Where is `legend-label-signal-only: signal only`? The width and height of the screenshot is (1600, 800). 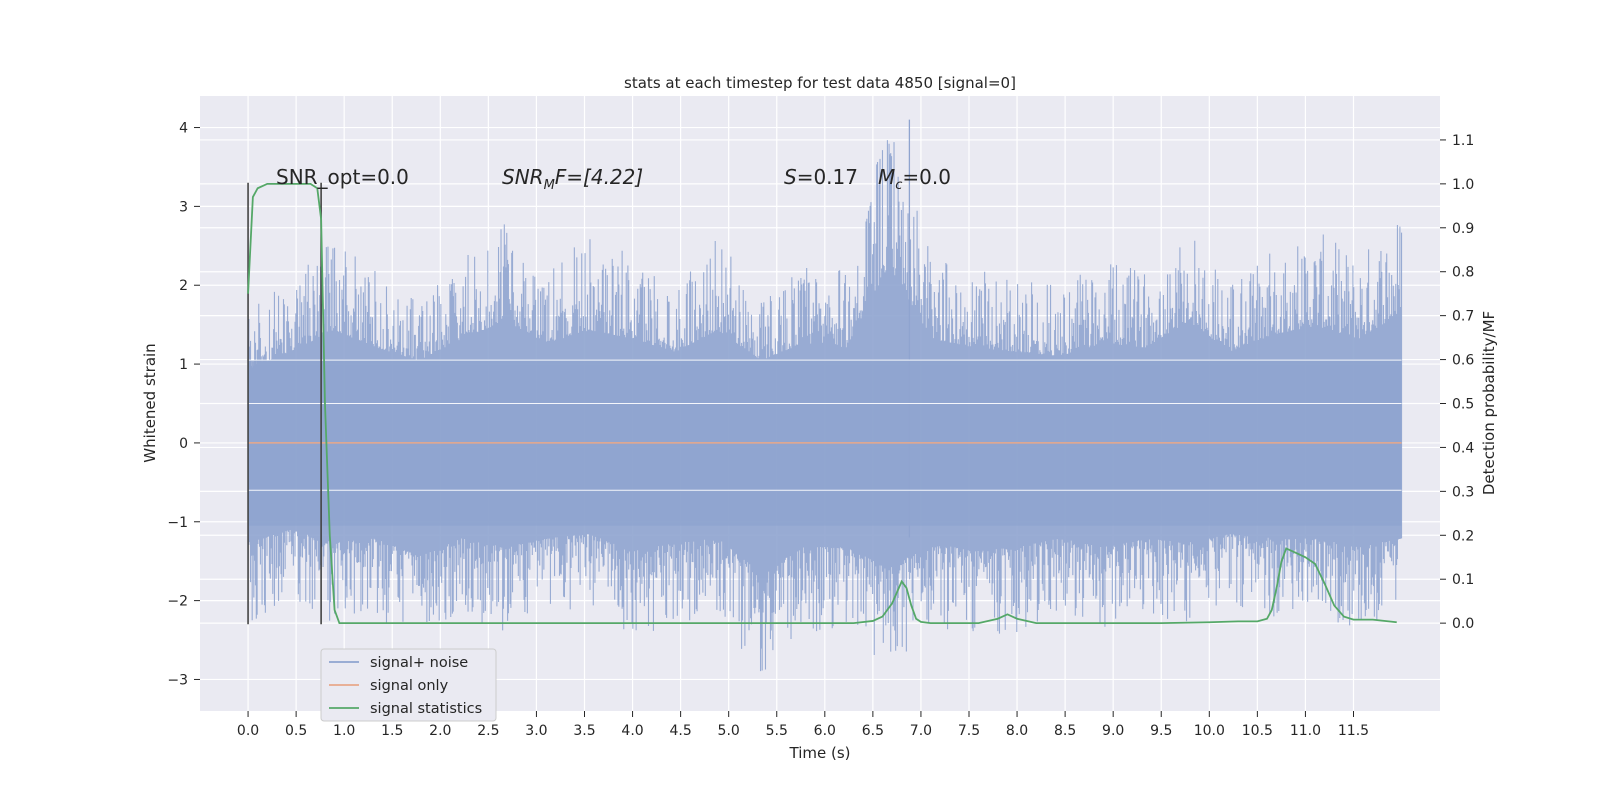 legend-label-signal-only: signal only is located at coordinates (409, 686).